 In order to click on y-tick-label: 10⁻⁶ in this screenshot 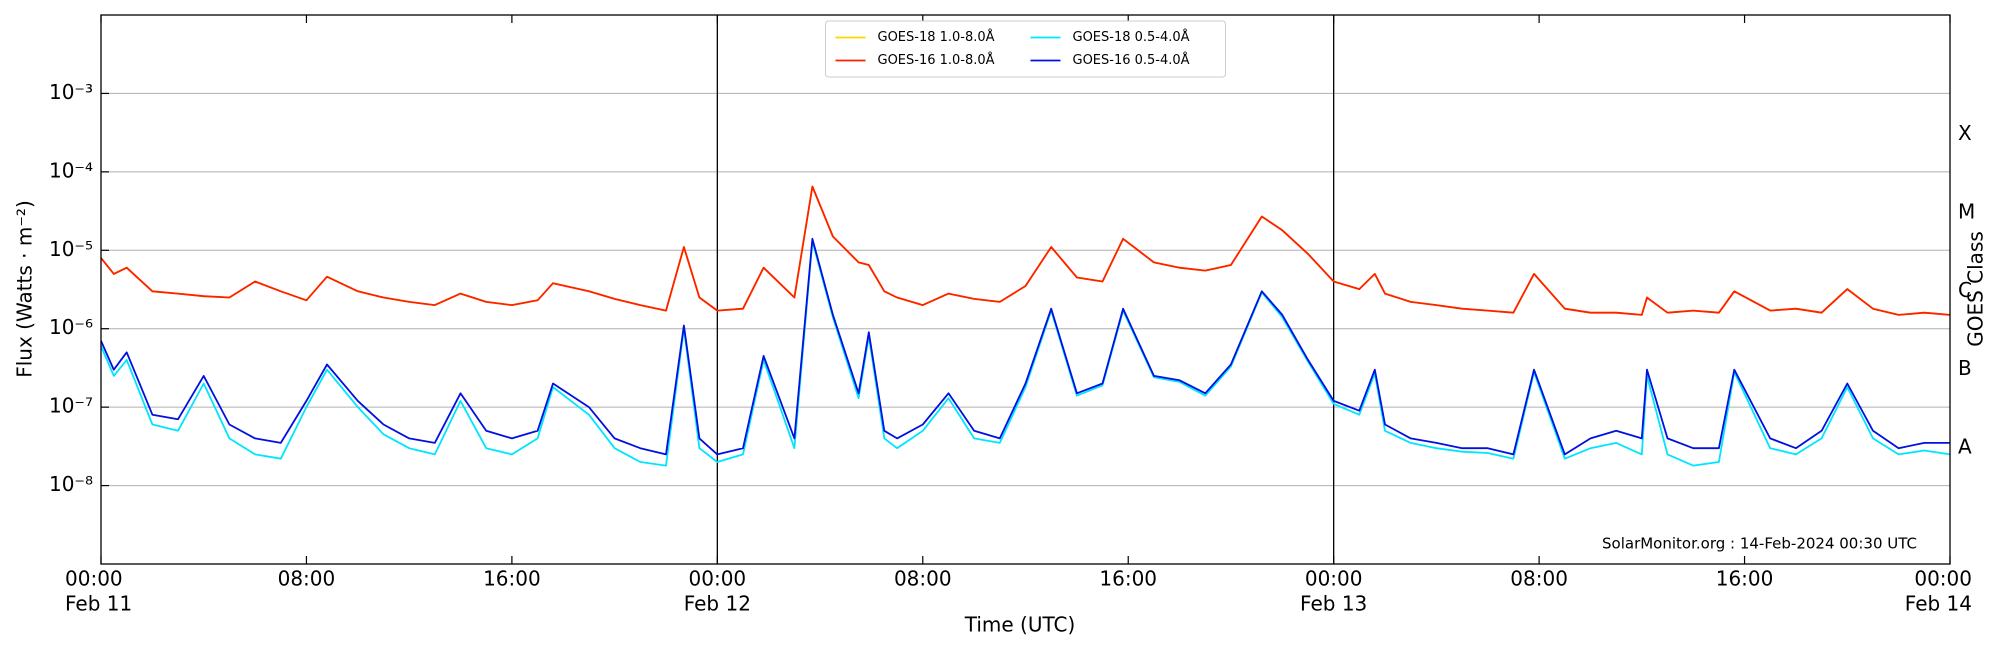, I will do `click(71, 327)`.